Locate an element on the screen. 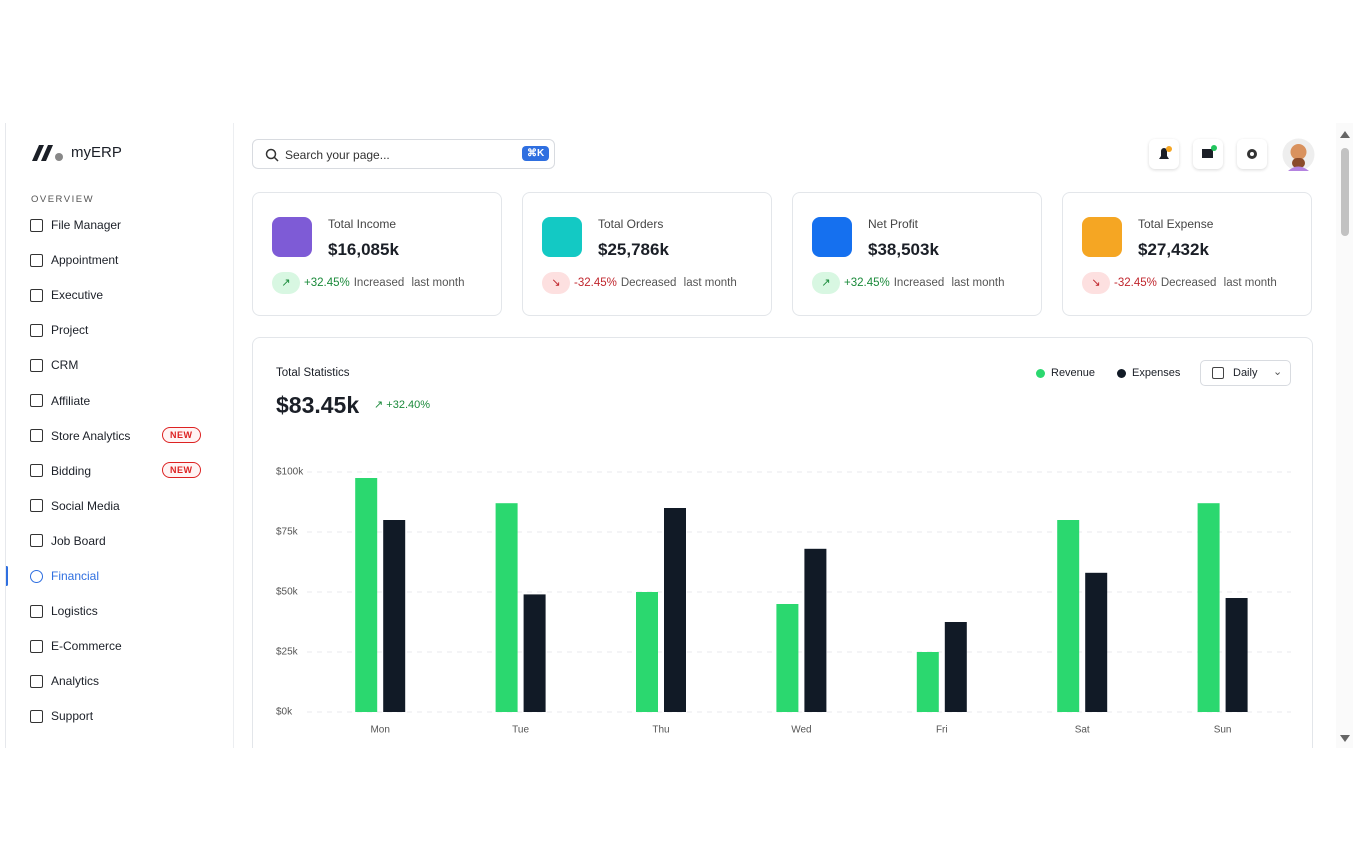 This screenshot has width=1353, height=850. legend-entry: Expenses is located at coordinates (1148, 373).